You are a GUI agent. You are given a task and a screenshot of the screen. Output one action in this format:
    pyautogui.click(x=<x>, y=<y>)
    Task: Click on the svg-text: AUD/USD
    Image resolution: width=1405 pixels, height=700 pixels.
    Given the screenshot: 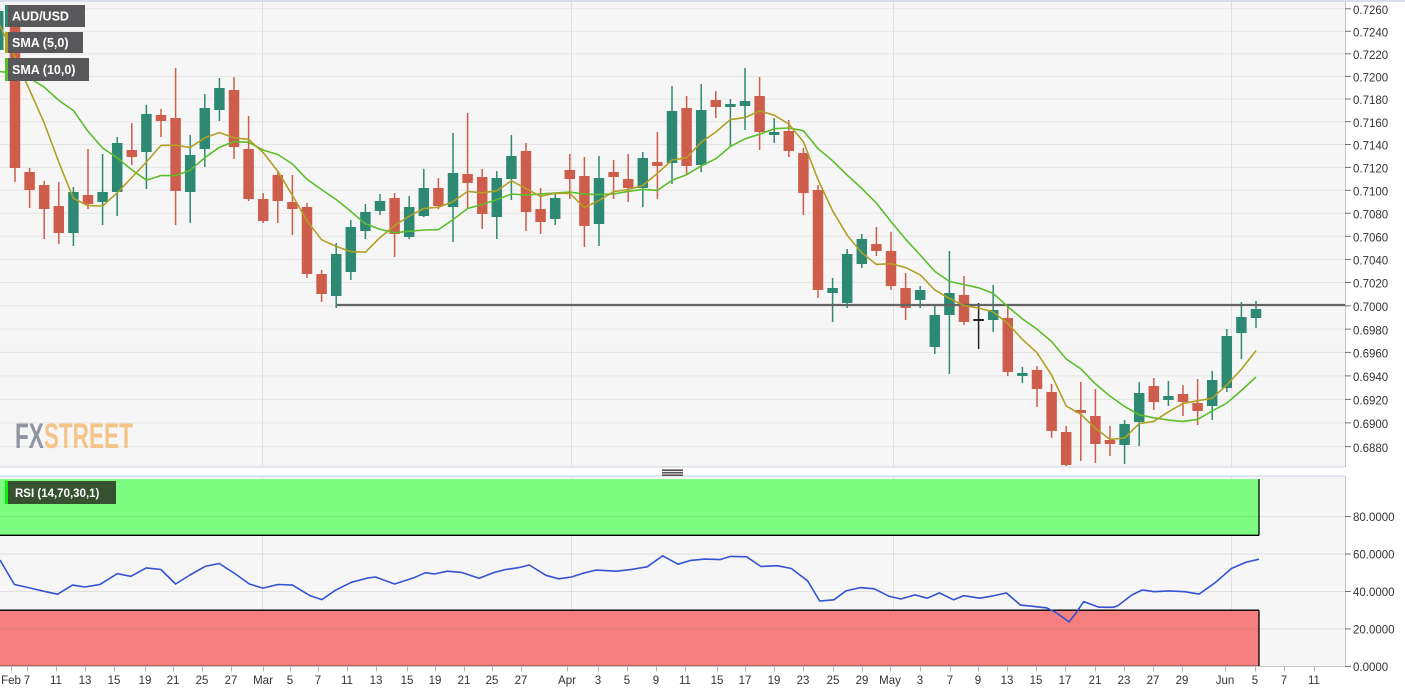 What is the action you would take?
    pyautogui.click(x=40, y=16)
    